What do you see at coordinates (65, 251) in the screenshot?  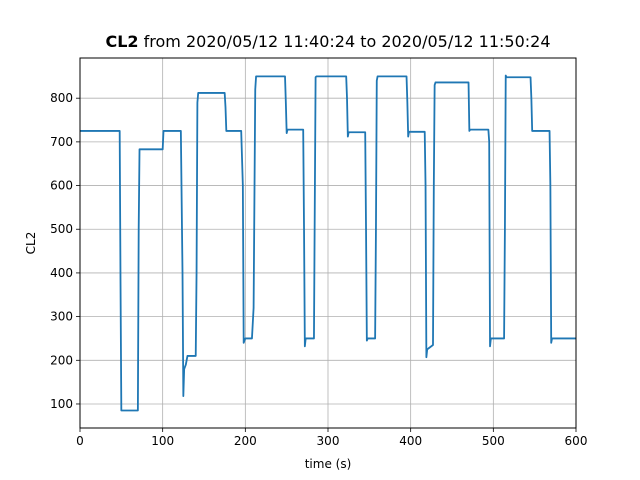 I see `y-axis-ticks: 100 200 300 400 500 600 700 800` at bounding box center [65, 251].